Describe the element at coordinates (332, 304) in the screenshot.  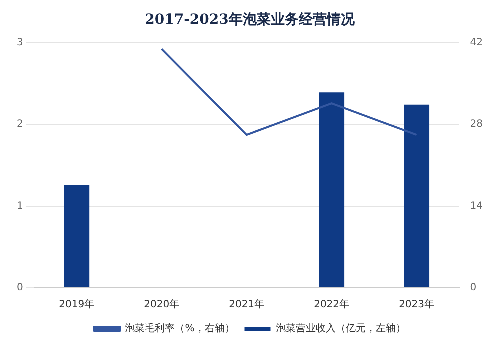
I see `x-tick-label: 2022年` at that location.